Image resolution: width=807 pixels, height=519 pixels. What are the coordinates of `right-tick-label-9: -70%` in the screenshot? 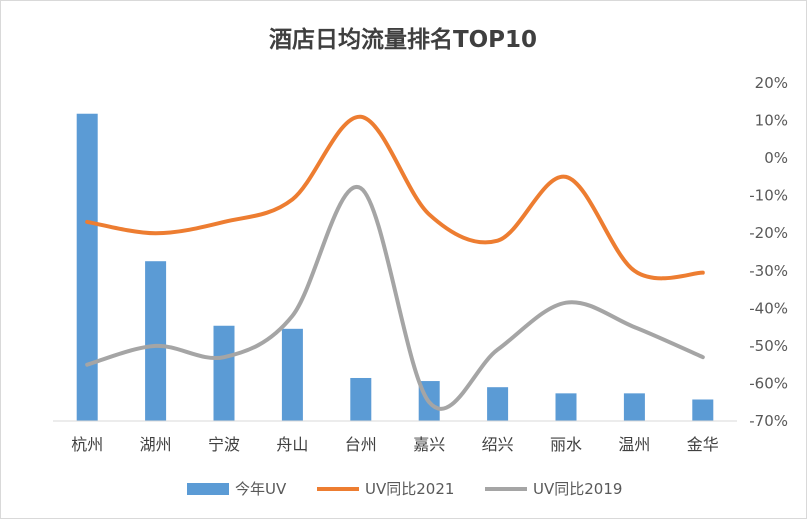 It's located at (768, 421).